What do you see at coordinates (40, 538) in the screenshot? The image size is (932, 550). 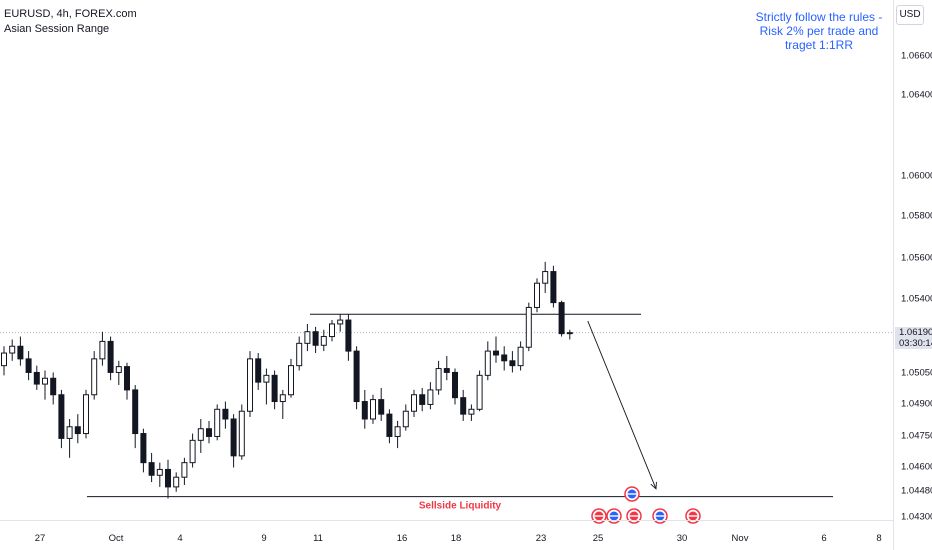 I see `time-tick-label: 27` at bounding box center [40, 538].